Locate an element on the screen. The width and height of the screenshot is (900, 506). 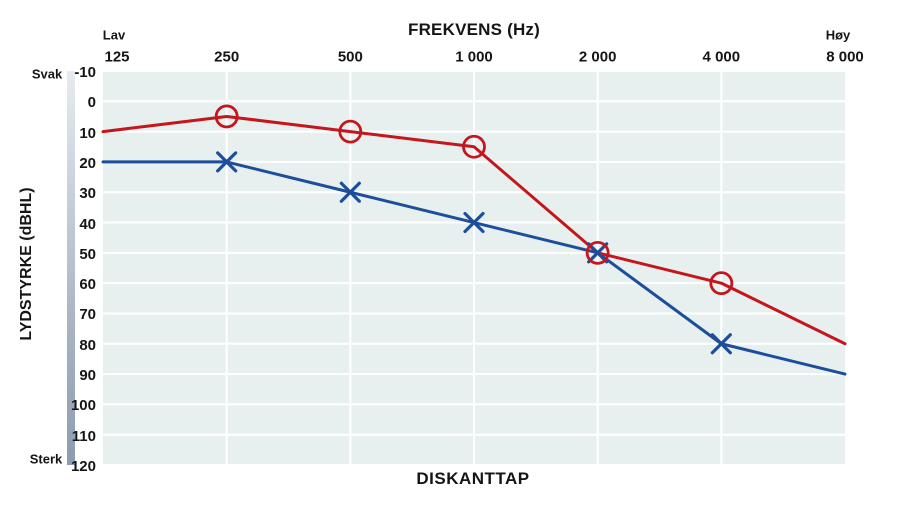
db-tick-label: 110 is located at coordinates (83, 436).